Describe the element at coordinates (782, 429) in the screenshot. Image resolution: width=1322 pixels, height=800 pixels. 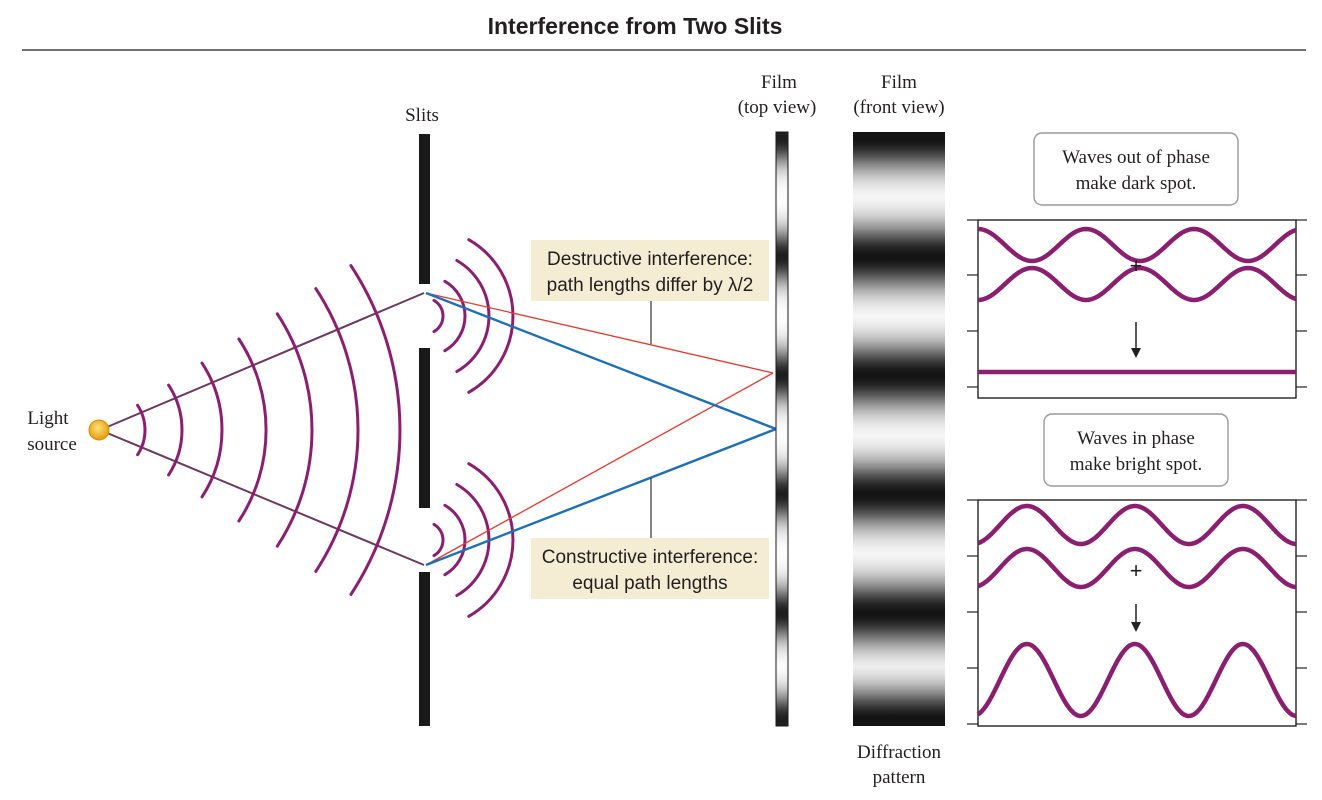
I see `film-top-view` at that location.